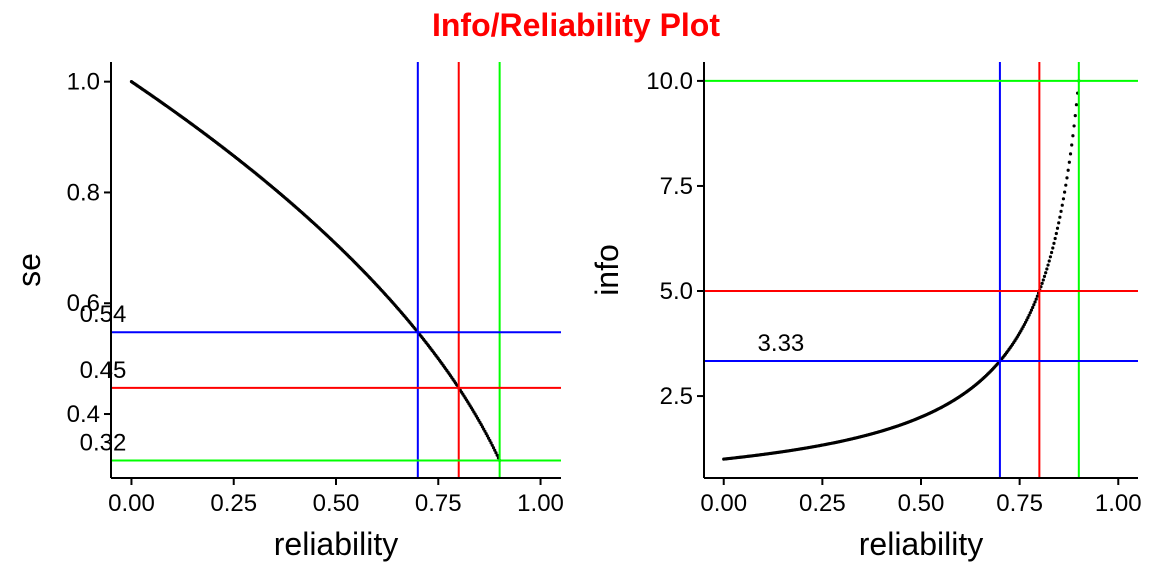 The width and height of the screenshot is (1152, 576). What do you see at coordinates (607, 270) in the screenshot?
I see `y-axis-title: info` at bounding box center [607, 270].